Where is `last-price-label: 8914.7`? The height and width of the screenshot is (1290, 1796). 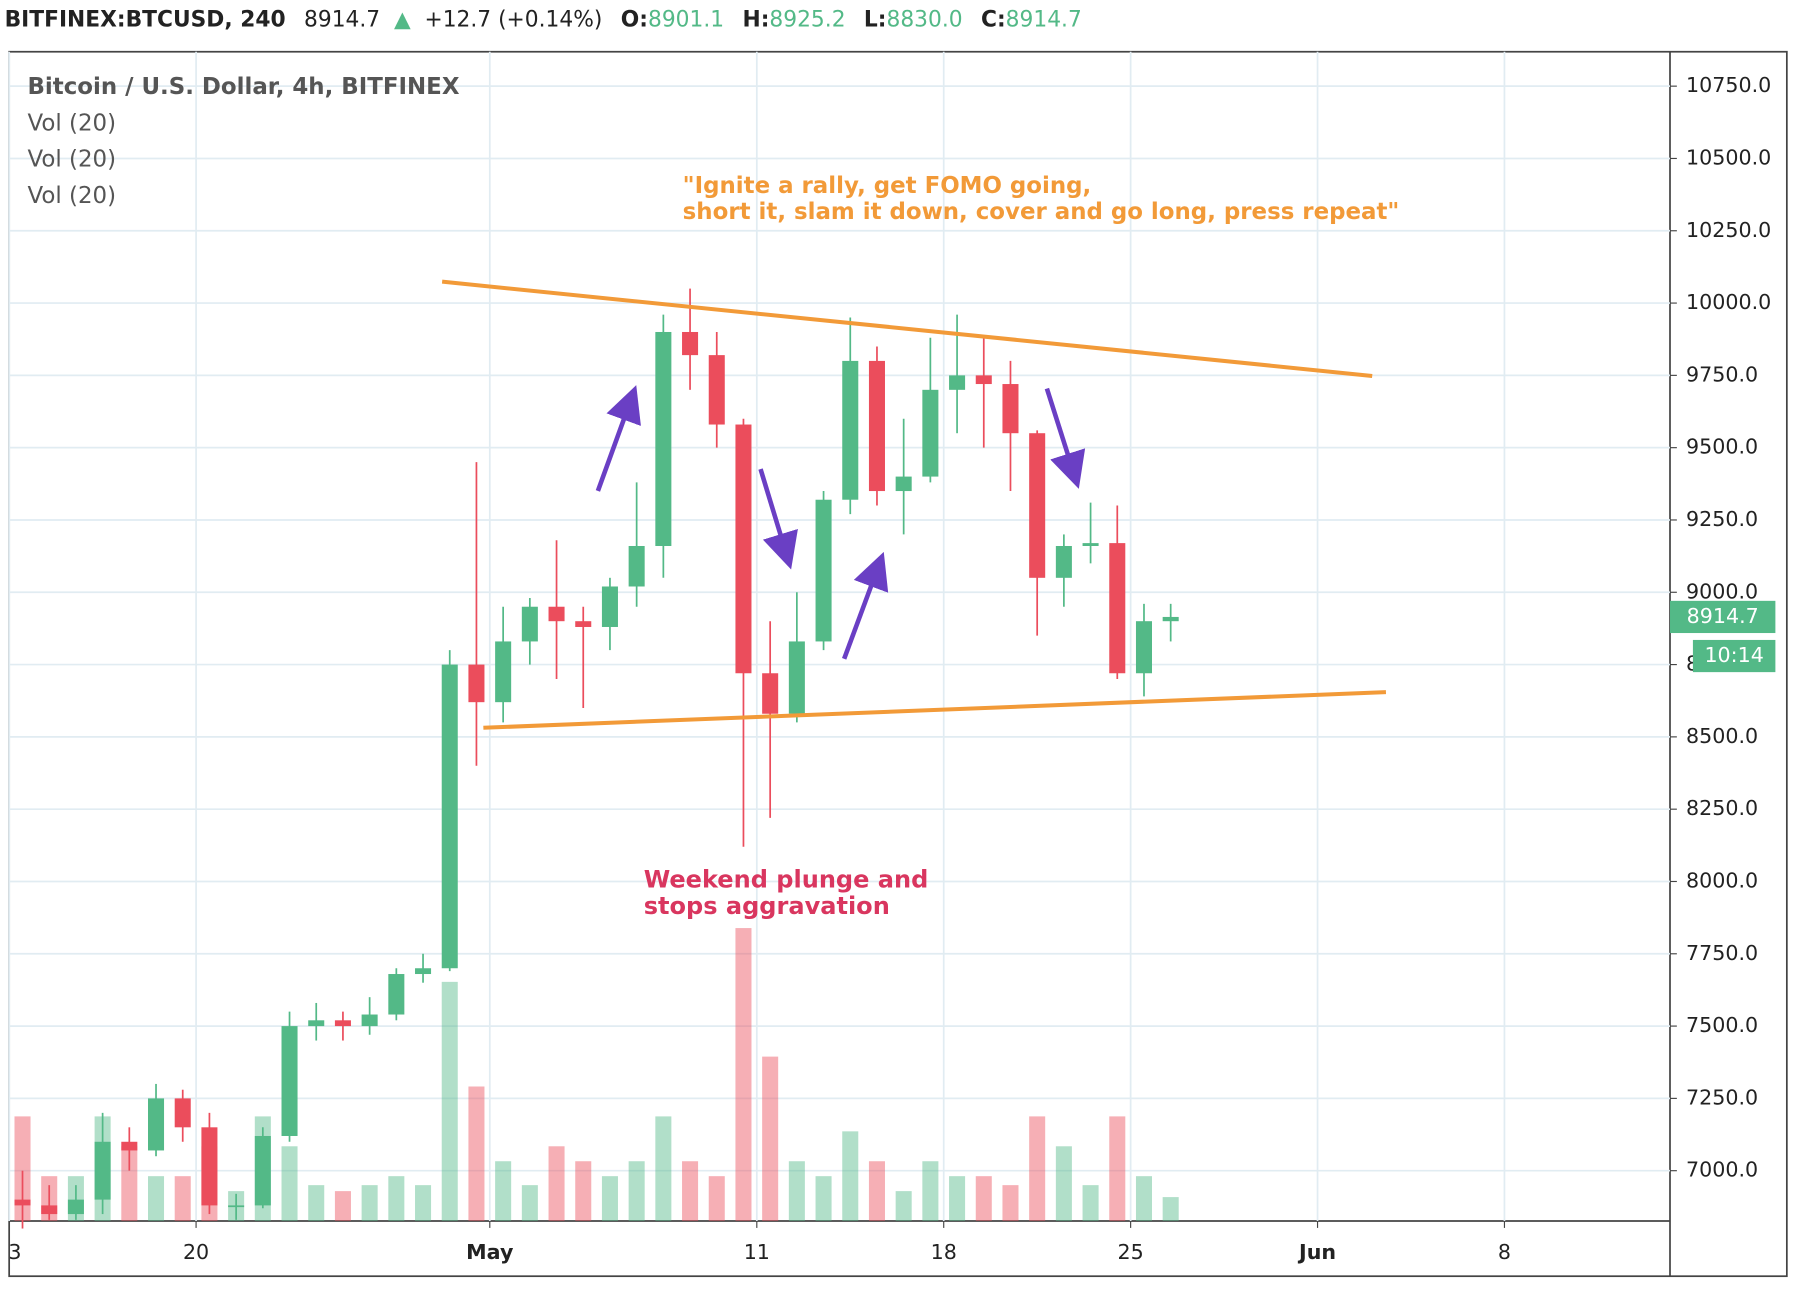 last-price-label: 8914.7 is located at coordinates (1723, 616).